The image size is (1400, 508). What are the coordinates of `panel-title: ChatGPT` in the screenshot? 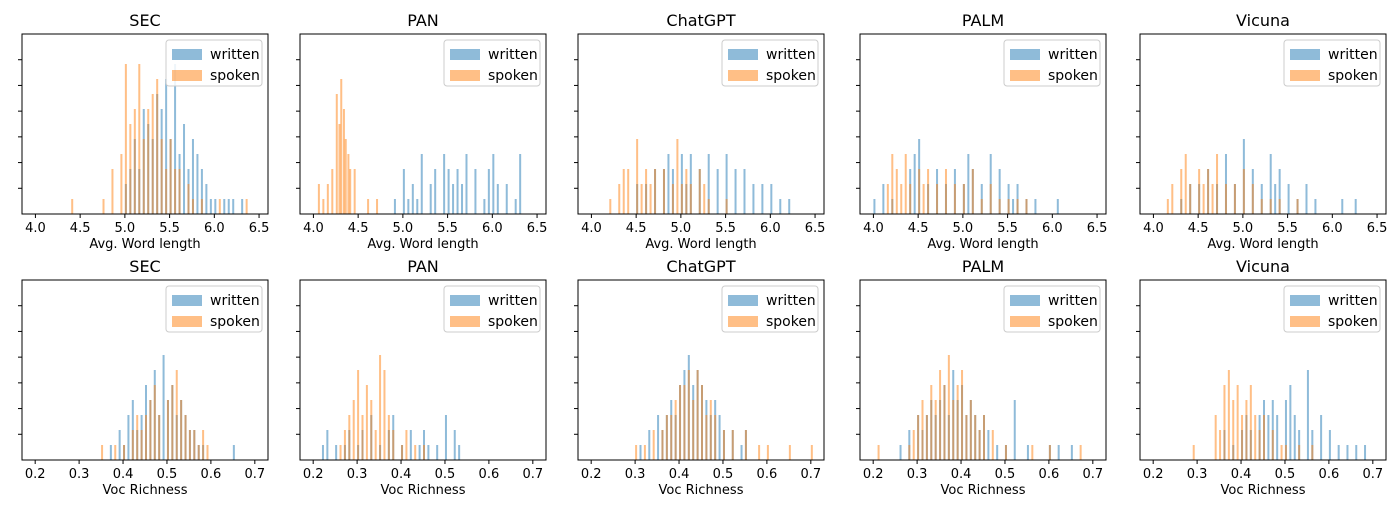 It's located at (700, 266).